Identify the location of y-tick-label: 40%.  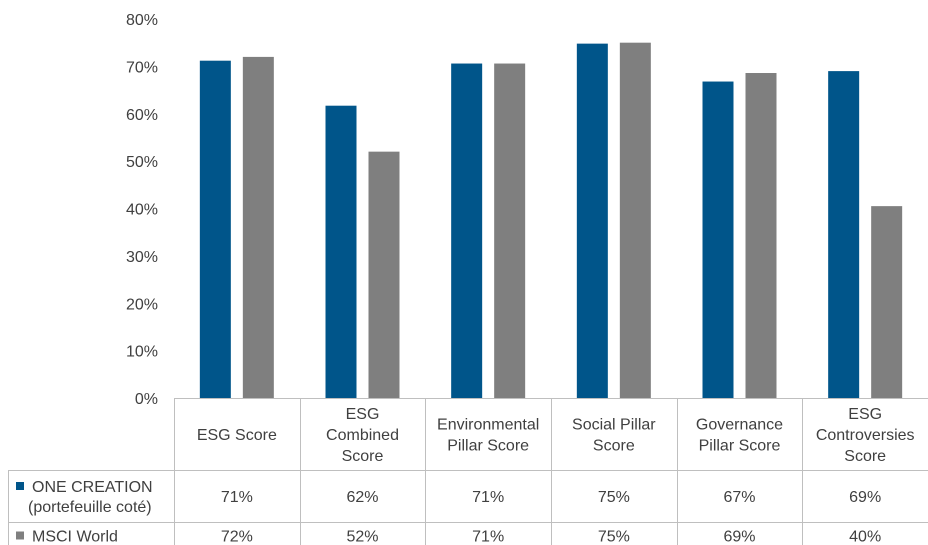
(142, 210).